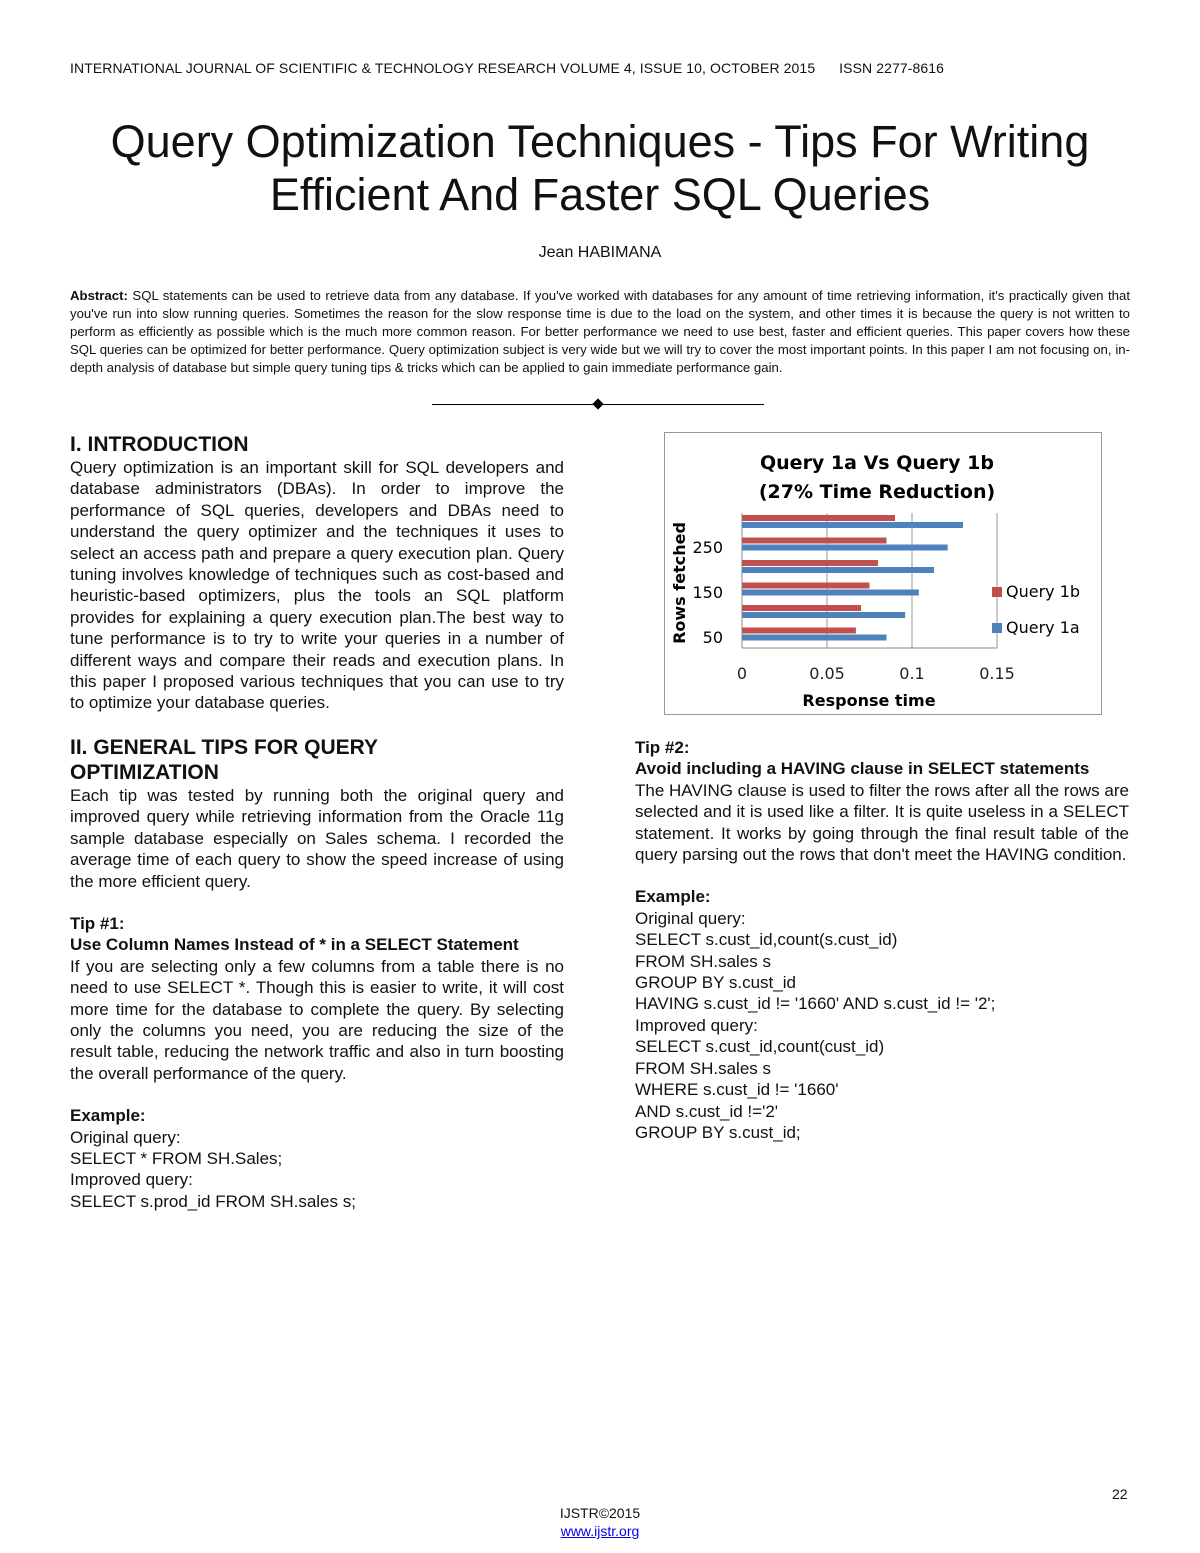  I want to click on x-tick-label: 0.15, so click(997, 673).